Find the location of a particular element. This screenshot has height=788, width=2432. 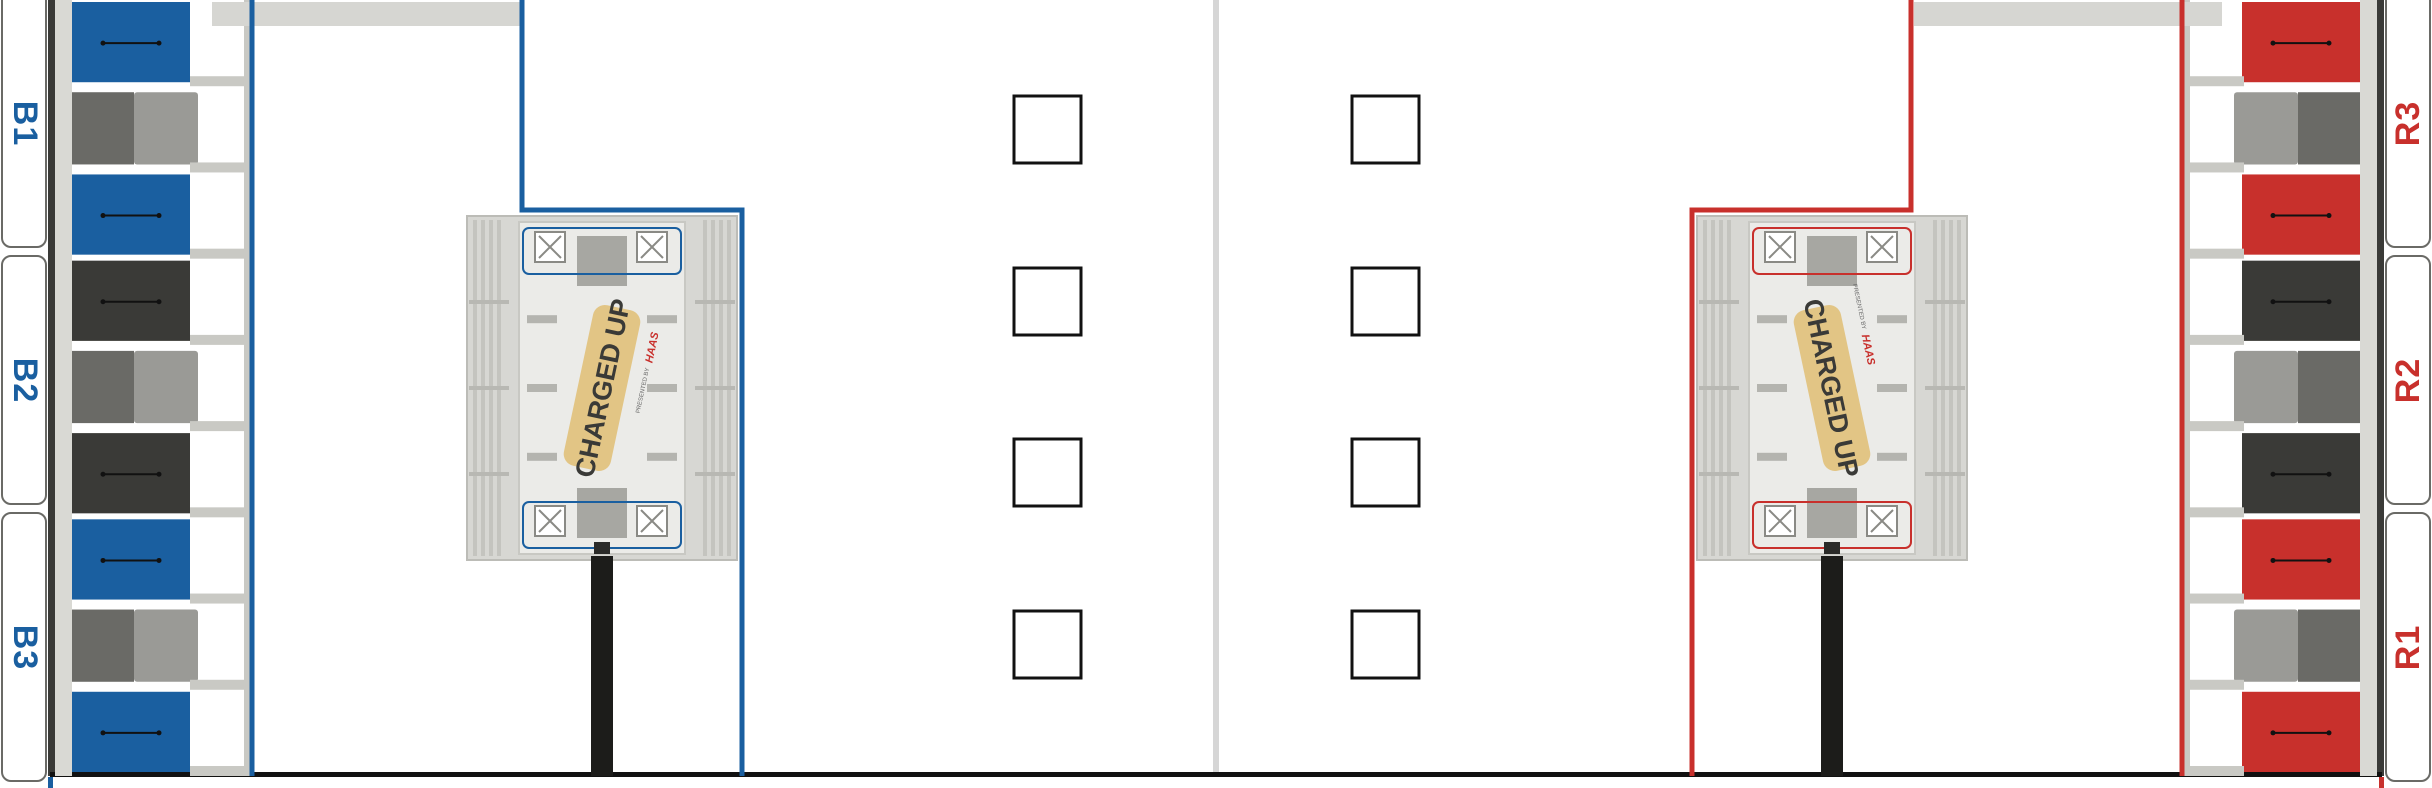

red-grid-top-rail is located at coordinates (2068, 14).